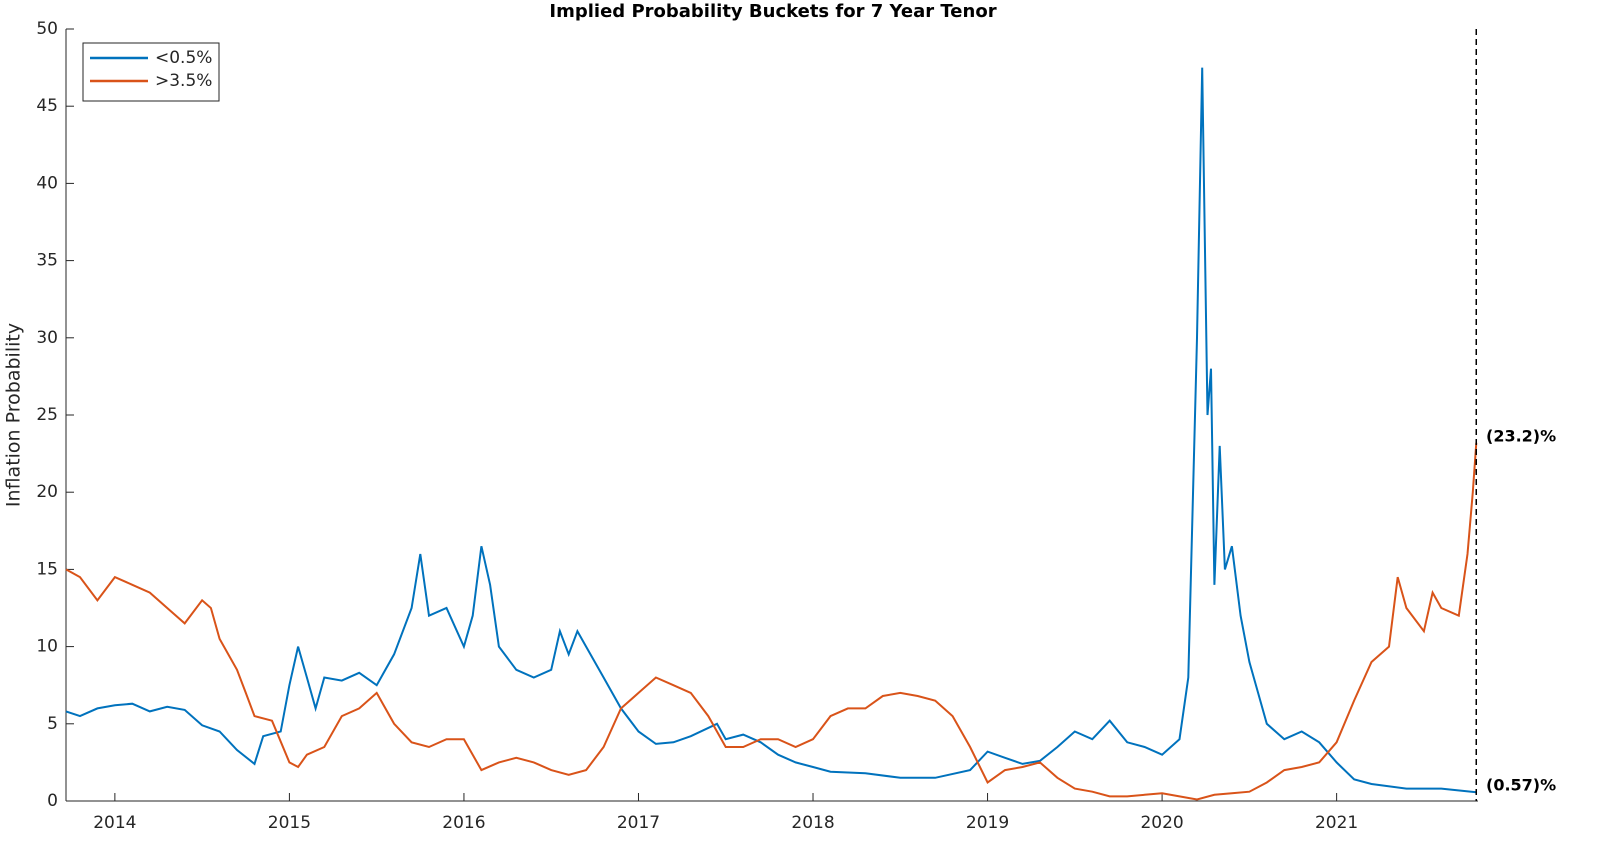  What do you see at coordinates (47, 29) in the screenshot?
I see `y-tick-label: 50` at bounding box center [47, 29].